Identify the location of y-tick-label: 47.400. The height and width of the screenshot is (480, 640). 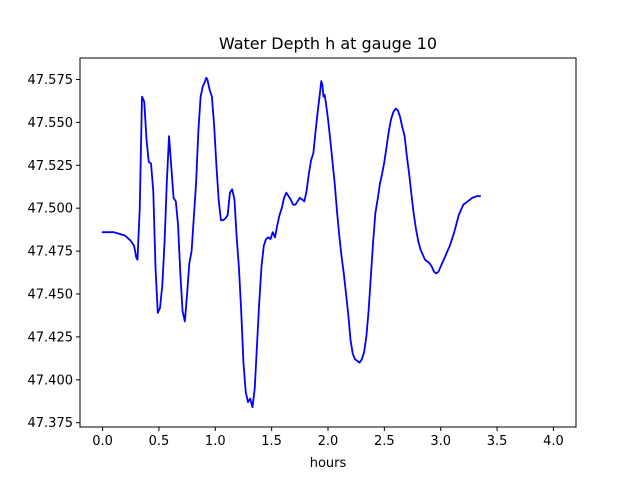
(51, 380).